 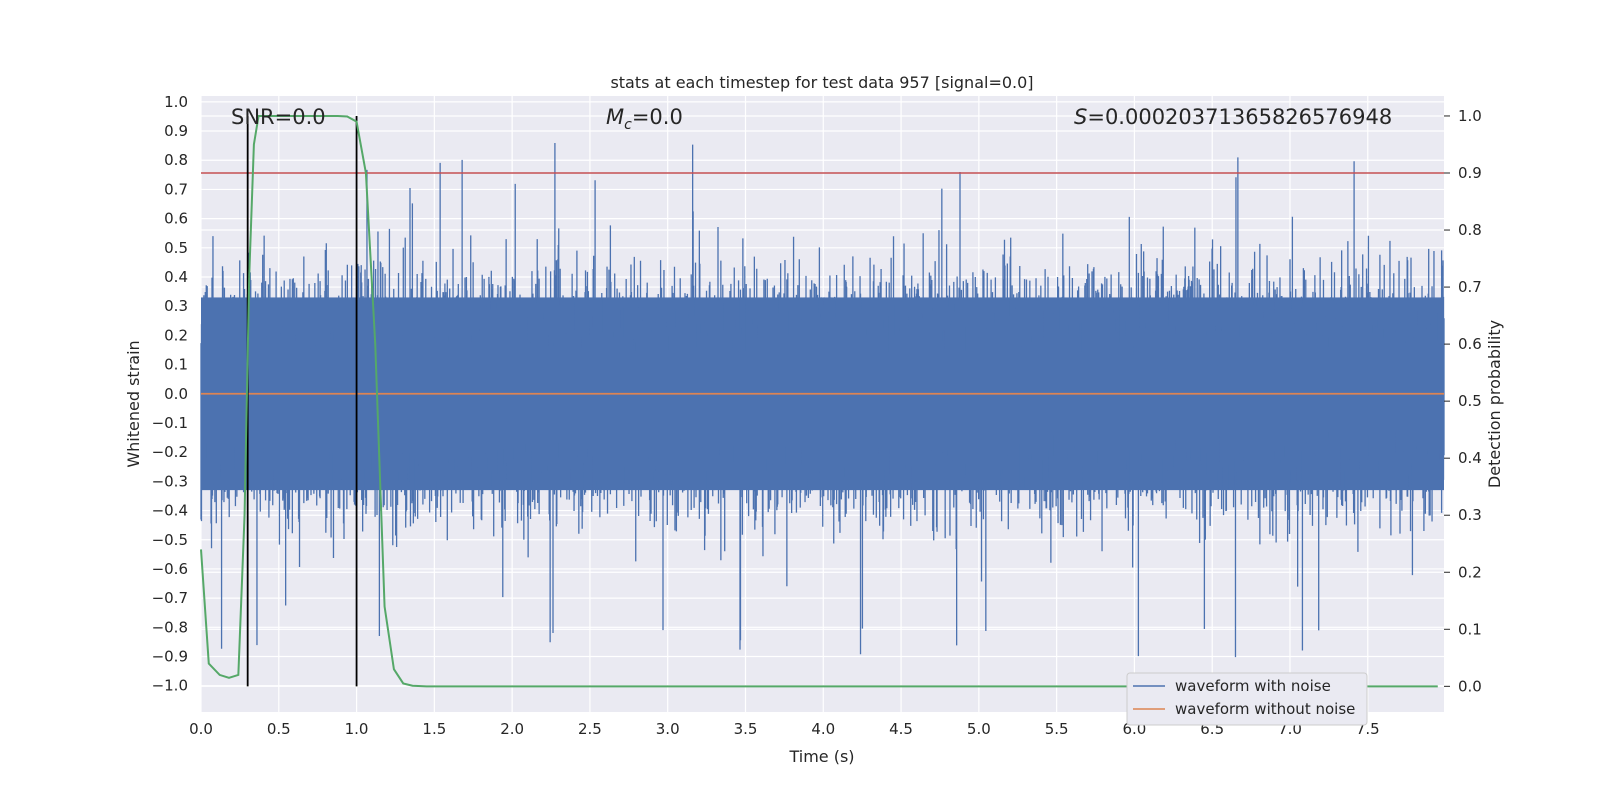 What do you see at coordinates (1470, 401) in the screenshot?
I see `y2-tick-label: 0.5` at bounding box center [1470, 401].